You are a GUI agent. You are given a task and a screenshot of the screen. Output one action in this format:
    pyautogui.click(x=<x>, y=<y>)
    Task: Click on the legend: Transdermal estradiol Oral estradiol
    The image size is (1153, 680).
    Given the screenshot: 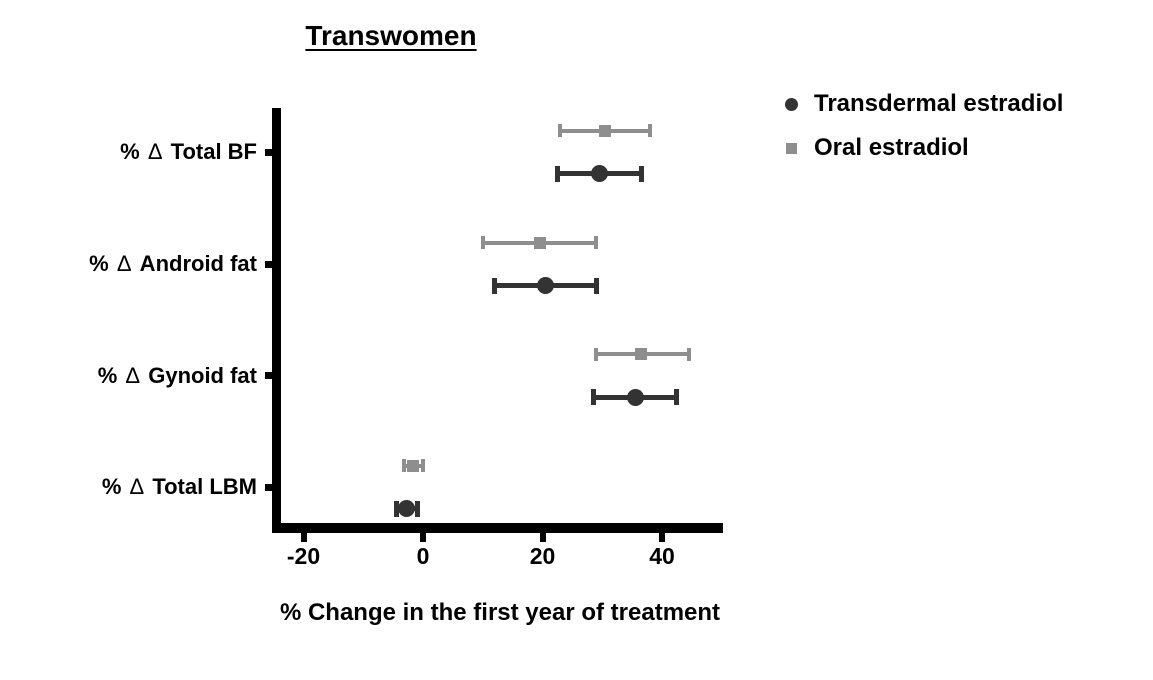 What is the action you would take?
    pyautogui.click(x=965, y=135)
    